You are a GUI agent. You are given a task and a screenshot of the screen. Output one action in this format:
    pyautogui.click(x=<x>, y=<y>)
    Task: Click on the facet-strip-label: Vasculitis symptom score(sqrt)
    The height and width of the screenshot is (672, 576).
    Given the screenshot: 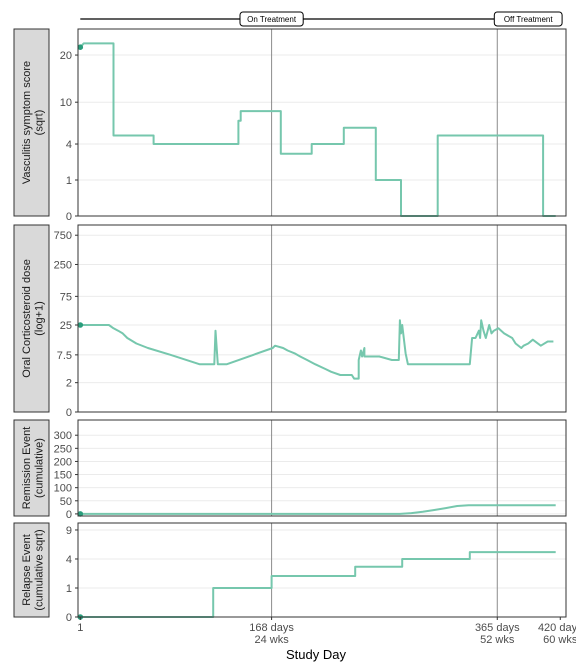 What is the action you would take?
    pyautogui.click(x=33, y=122)
    